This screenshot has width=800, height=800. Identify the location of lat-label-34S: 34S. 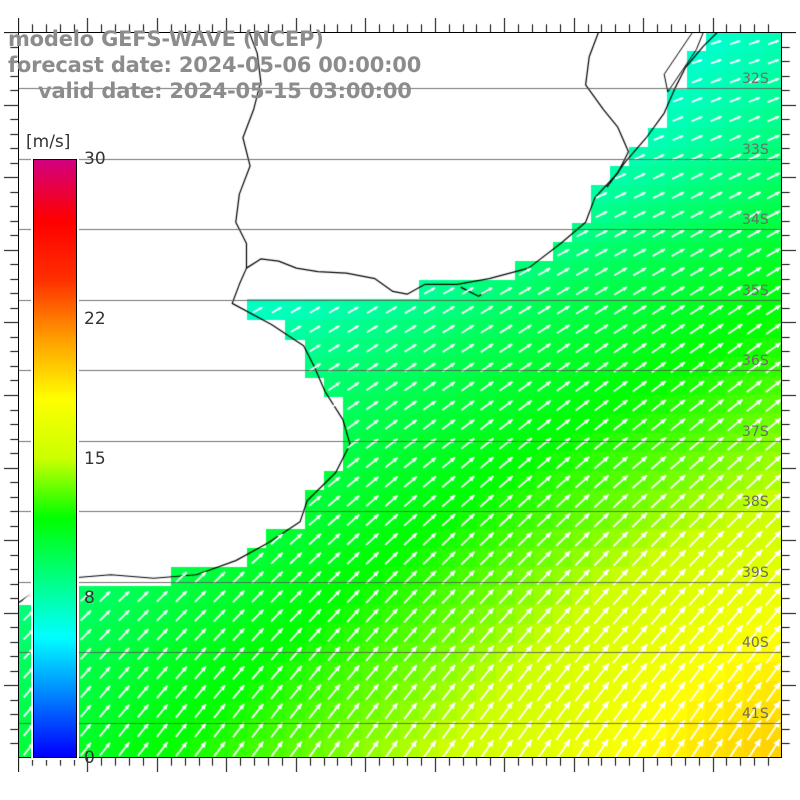
(755, 219).